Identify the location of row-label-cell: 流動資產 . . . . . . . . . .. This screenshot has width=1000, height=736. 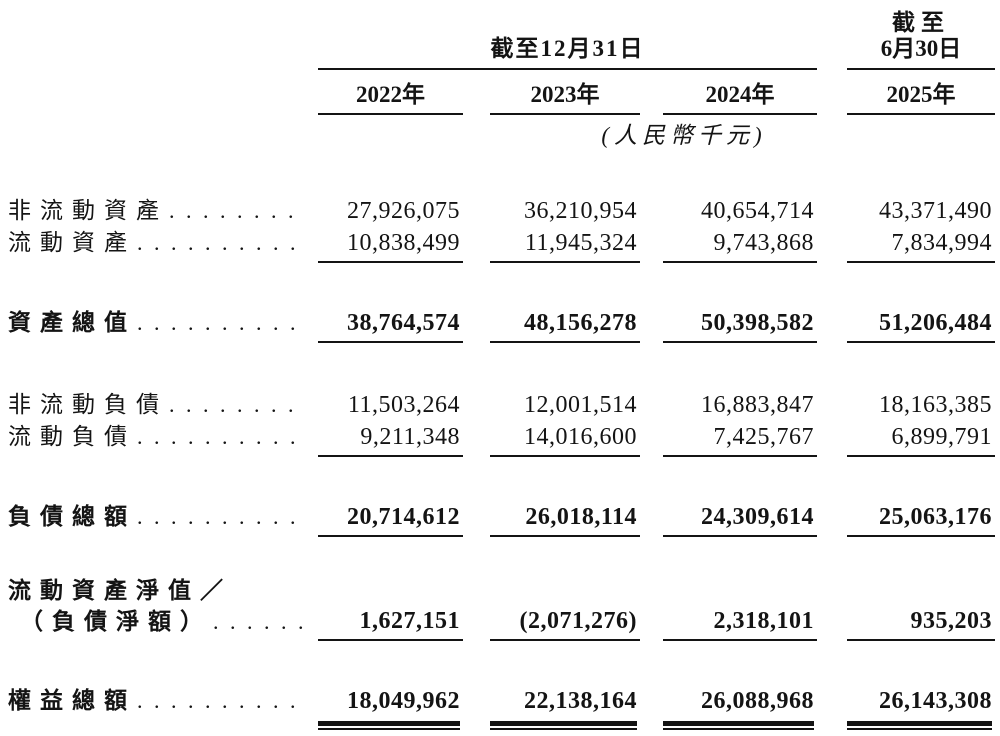
(159, 242).